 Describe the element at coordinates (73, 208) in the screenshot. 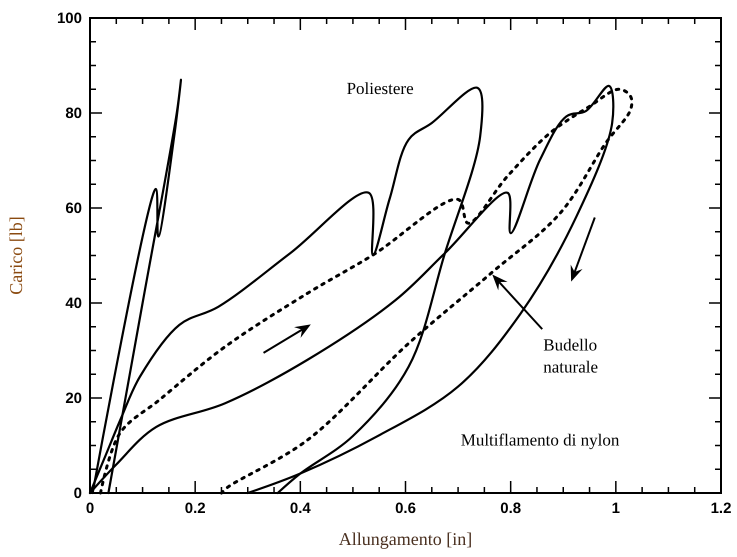

I see `y-tick-label: 60` at that location.